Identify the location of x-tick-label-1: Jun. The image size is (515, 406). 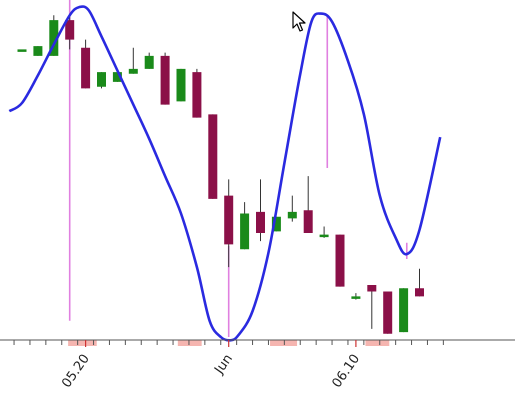
(223, 365).